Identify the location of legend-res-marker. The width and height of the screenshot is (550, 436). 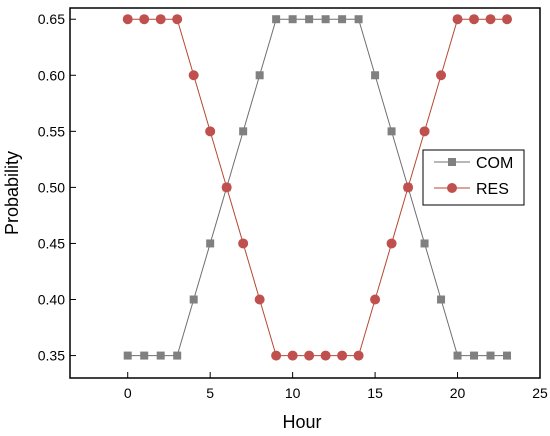
(452, 188).